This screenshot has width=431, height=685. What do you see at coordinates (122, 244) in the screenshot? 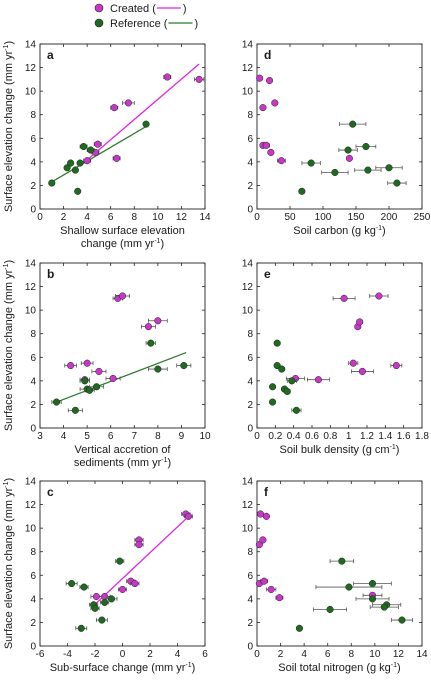
I see `x-axis-label: change (mm yr-1)` at bounding box center [122, 244].